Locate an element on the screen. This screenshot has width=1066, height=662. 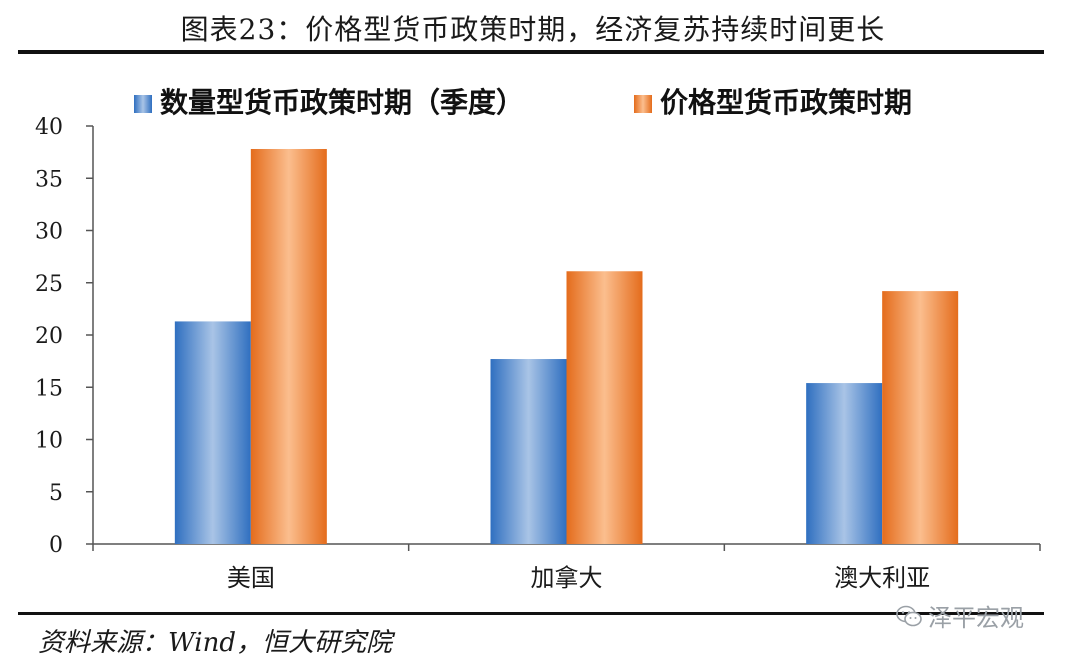
y-tick-label: 20 is located at coordinates (49, 336).